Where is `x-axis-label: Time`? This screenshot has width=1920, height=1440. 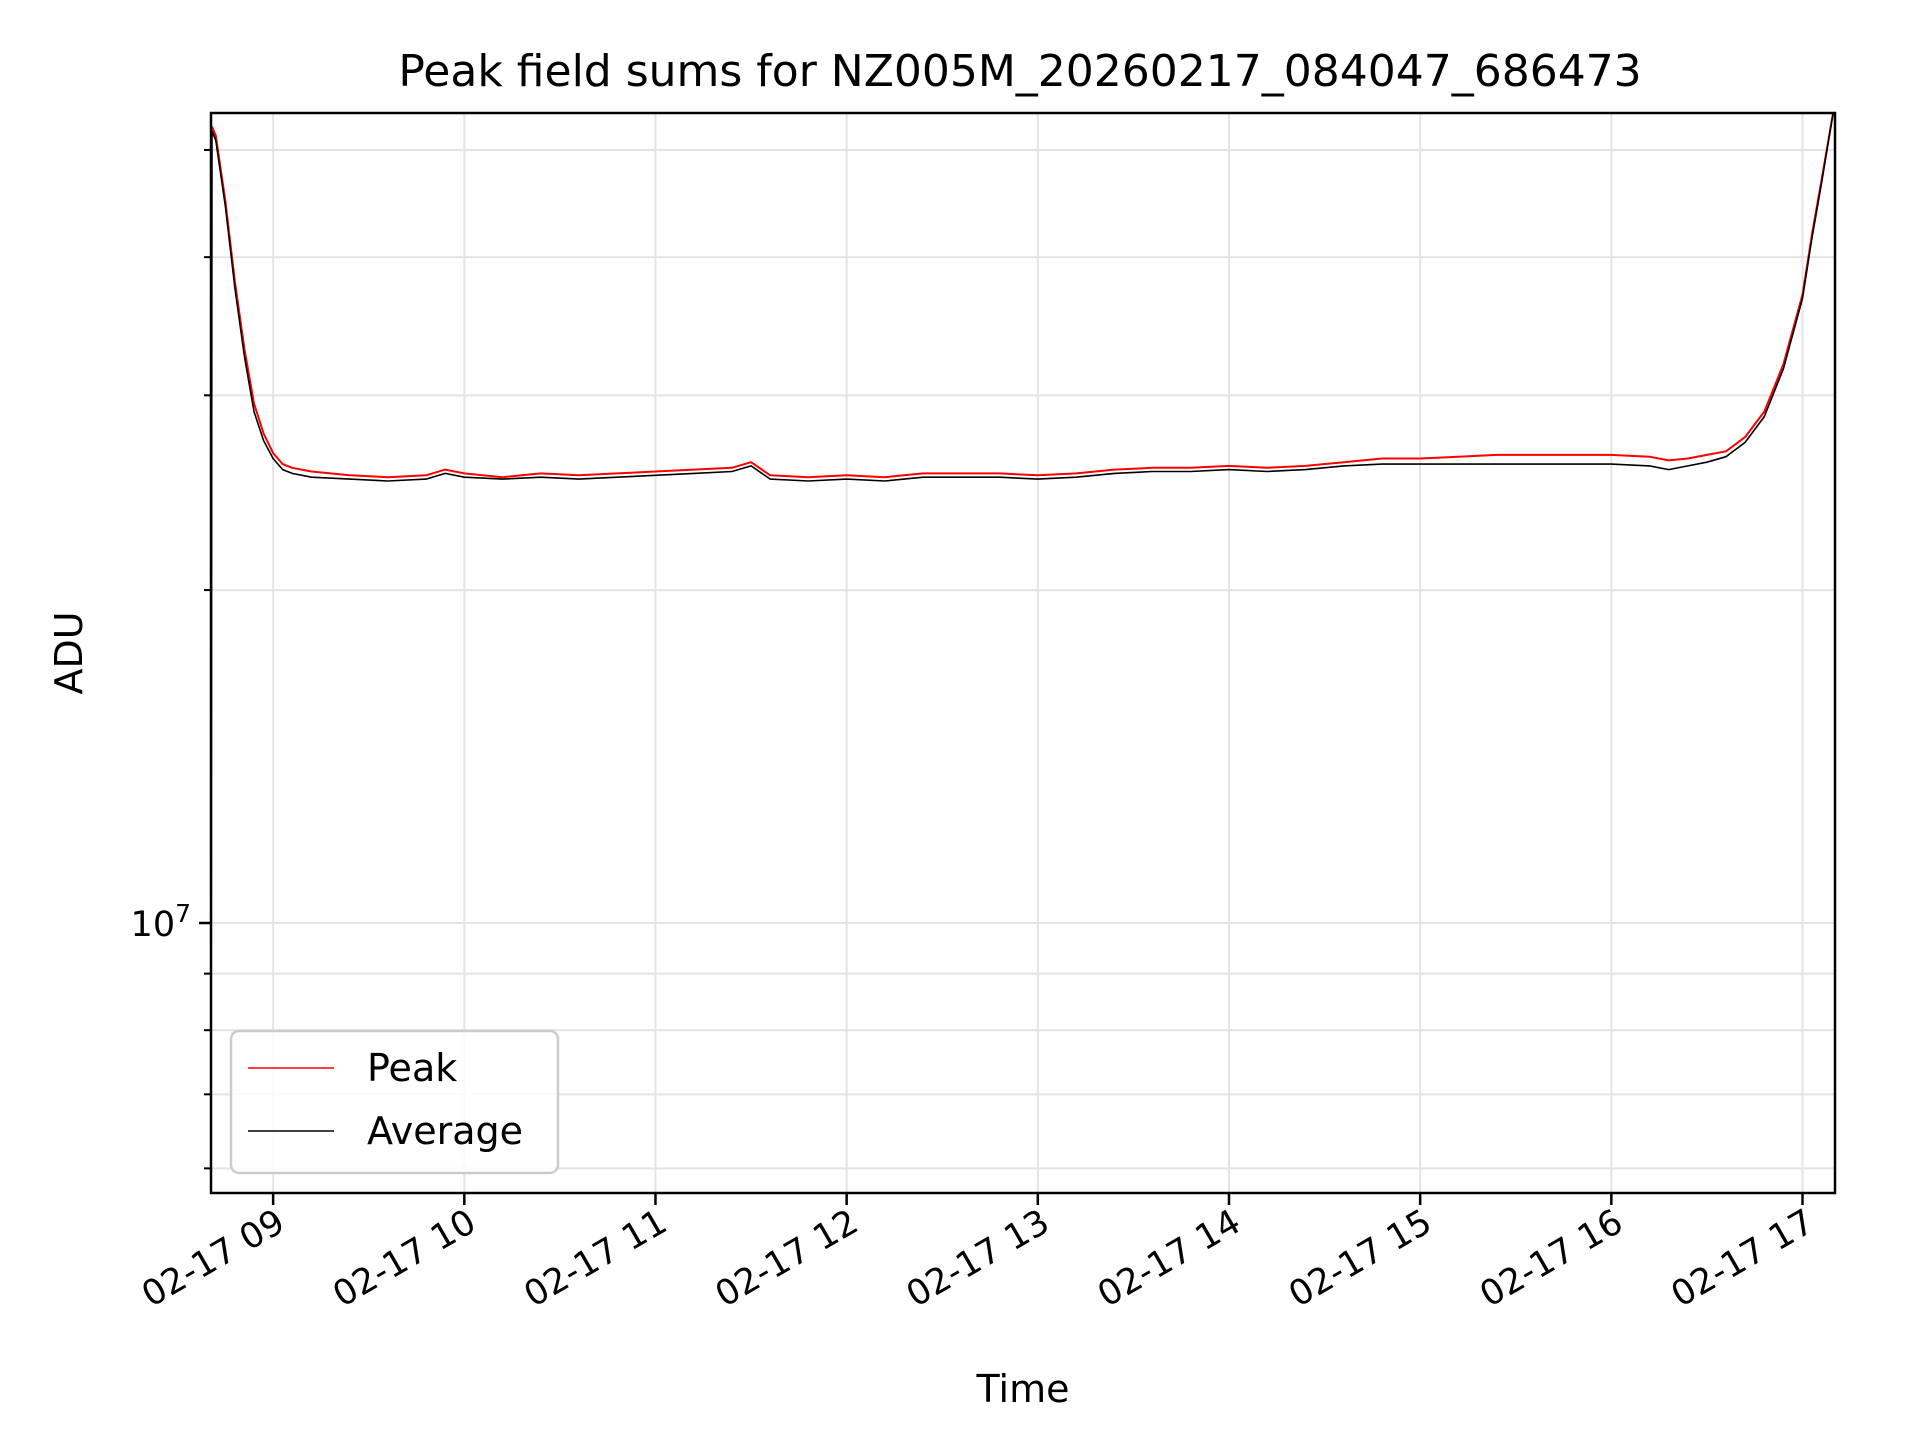 x-axis-label: Time is located at coordinates (1023, 1389).